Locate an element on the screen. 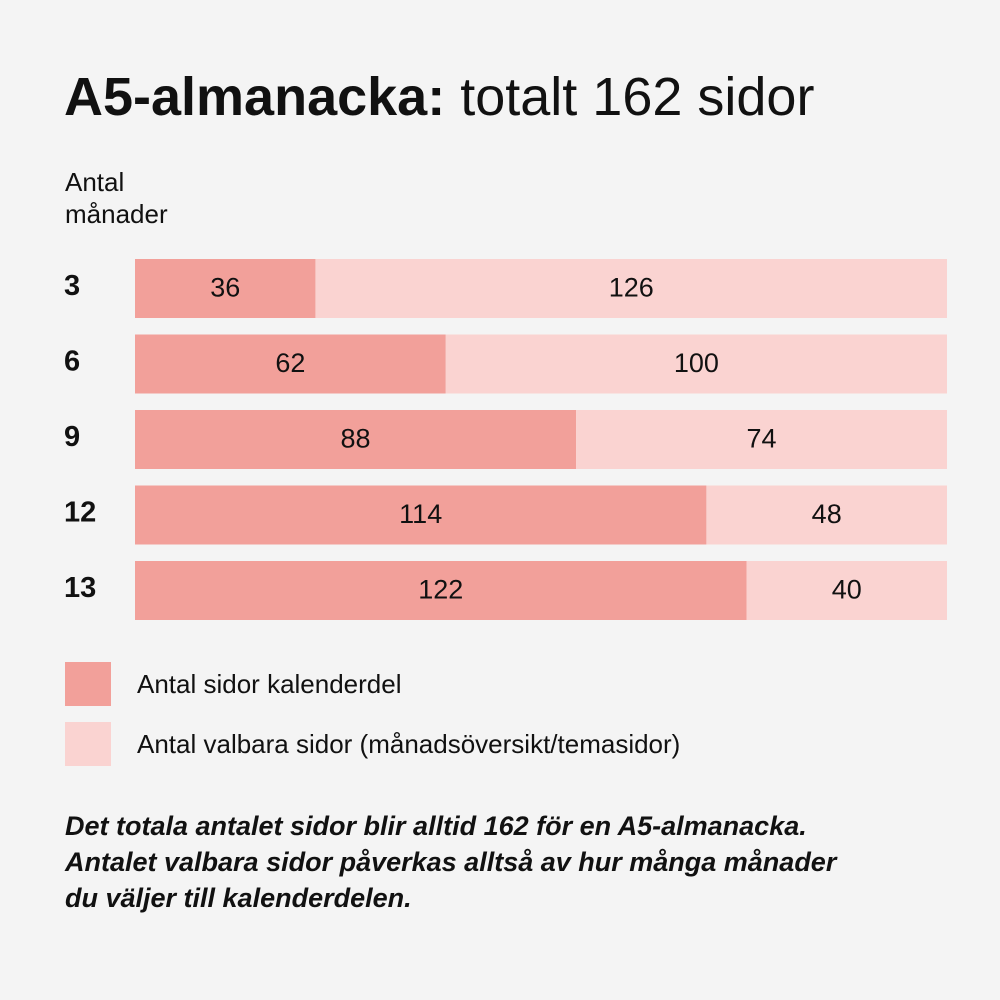 The height and width of the screenshot is (1000, 1000). chart-title: A5-almanacka: totalt 162 sidor is located at coordinates (439, 97).